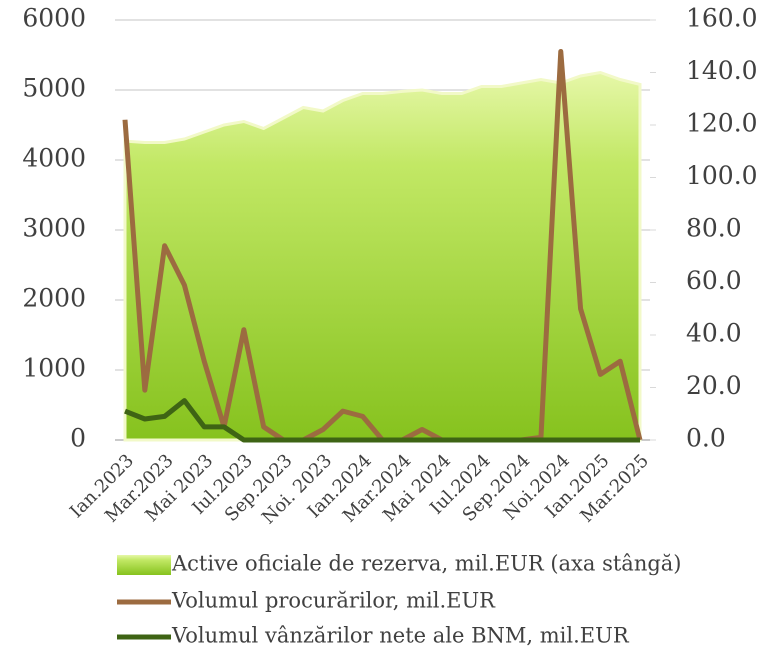  What do you see at coordinates (722, 123) in the screenshot?
I see `y2-tick-label: 120.0` at bounding box center [722, 123].